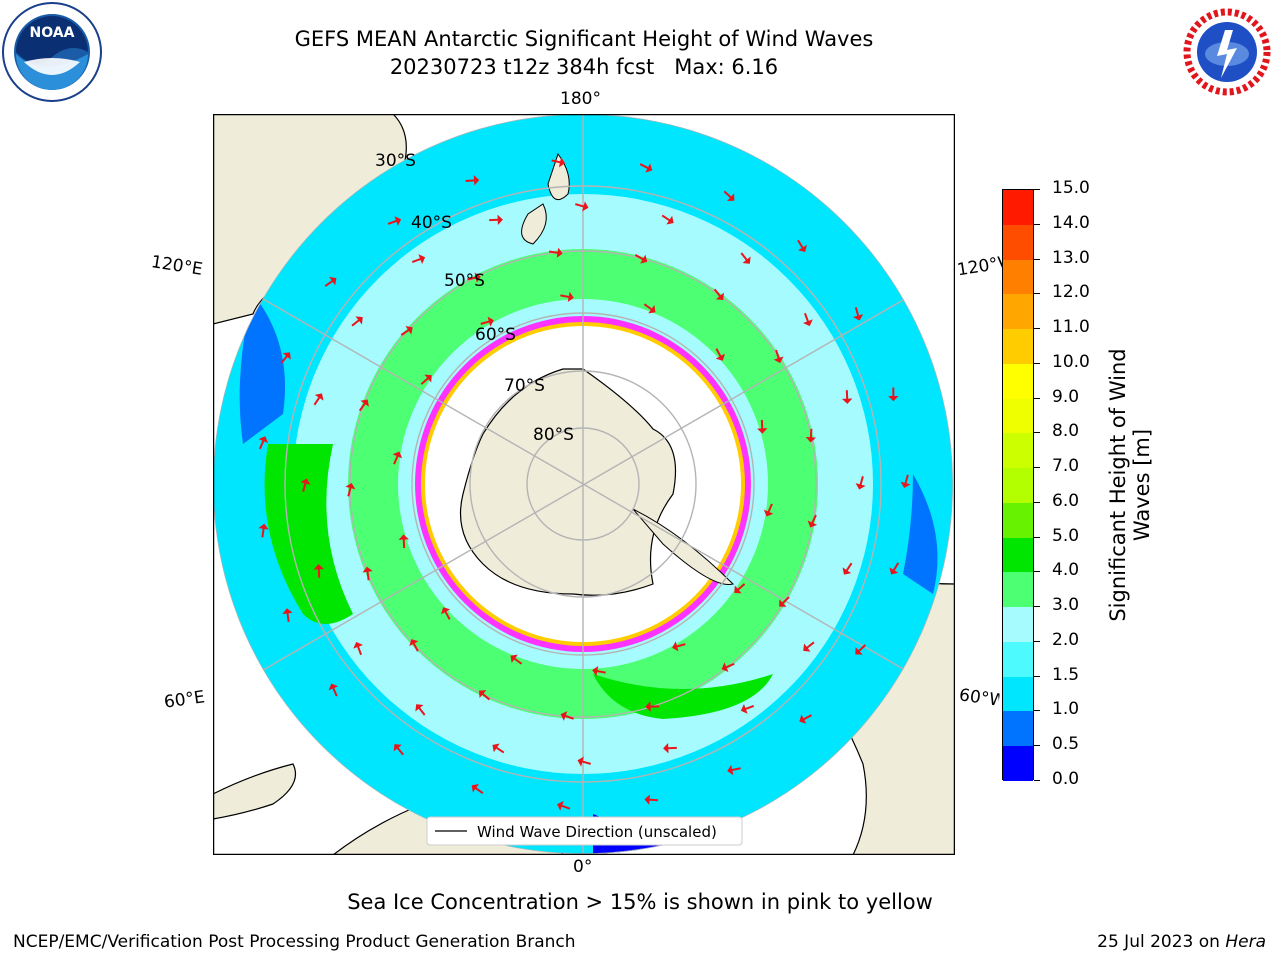 This screenshot has height=960, width=1280. Describe the element at coordinates (1066, 466) in the screenshot. I see `colorbar-tick-label: 7.0` at that location.